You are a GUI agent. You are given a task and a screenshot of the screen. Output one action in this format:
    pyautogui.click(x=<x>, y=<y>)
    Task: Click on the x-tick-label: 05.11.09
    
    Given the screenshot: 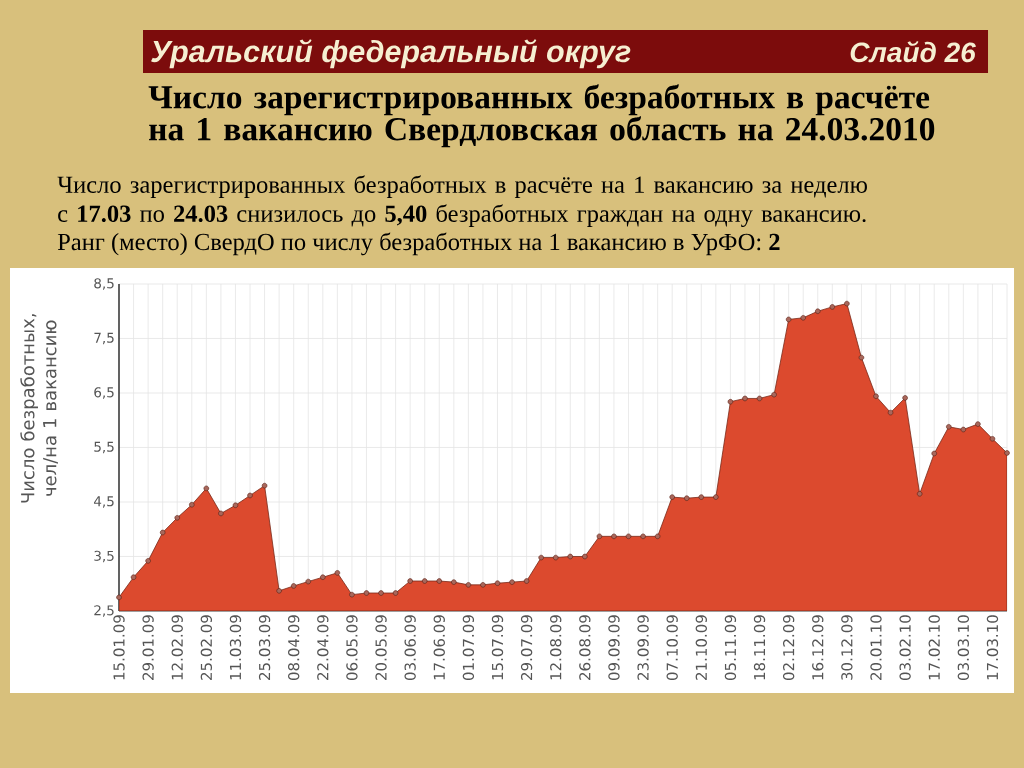 What is the action you would take?
    pyautogui.click(x=730, y=648)
    